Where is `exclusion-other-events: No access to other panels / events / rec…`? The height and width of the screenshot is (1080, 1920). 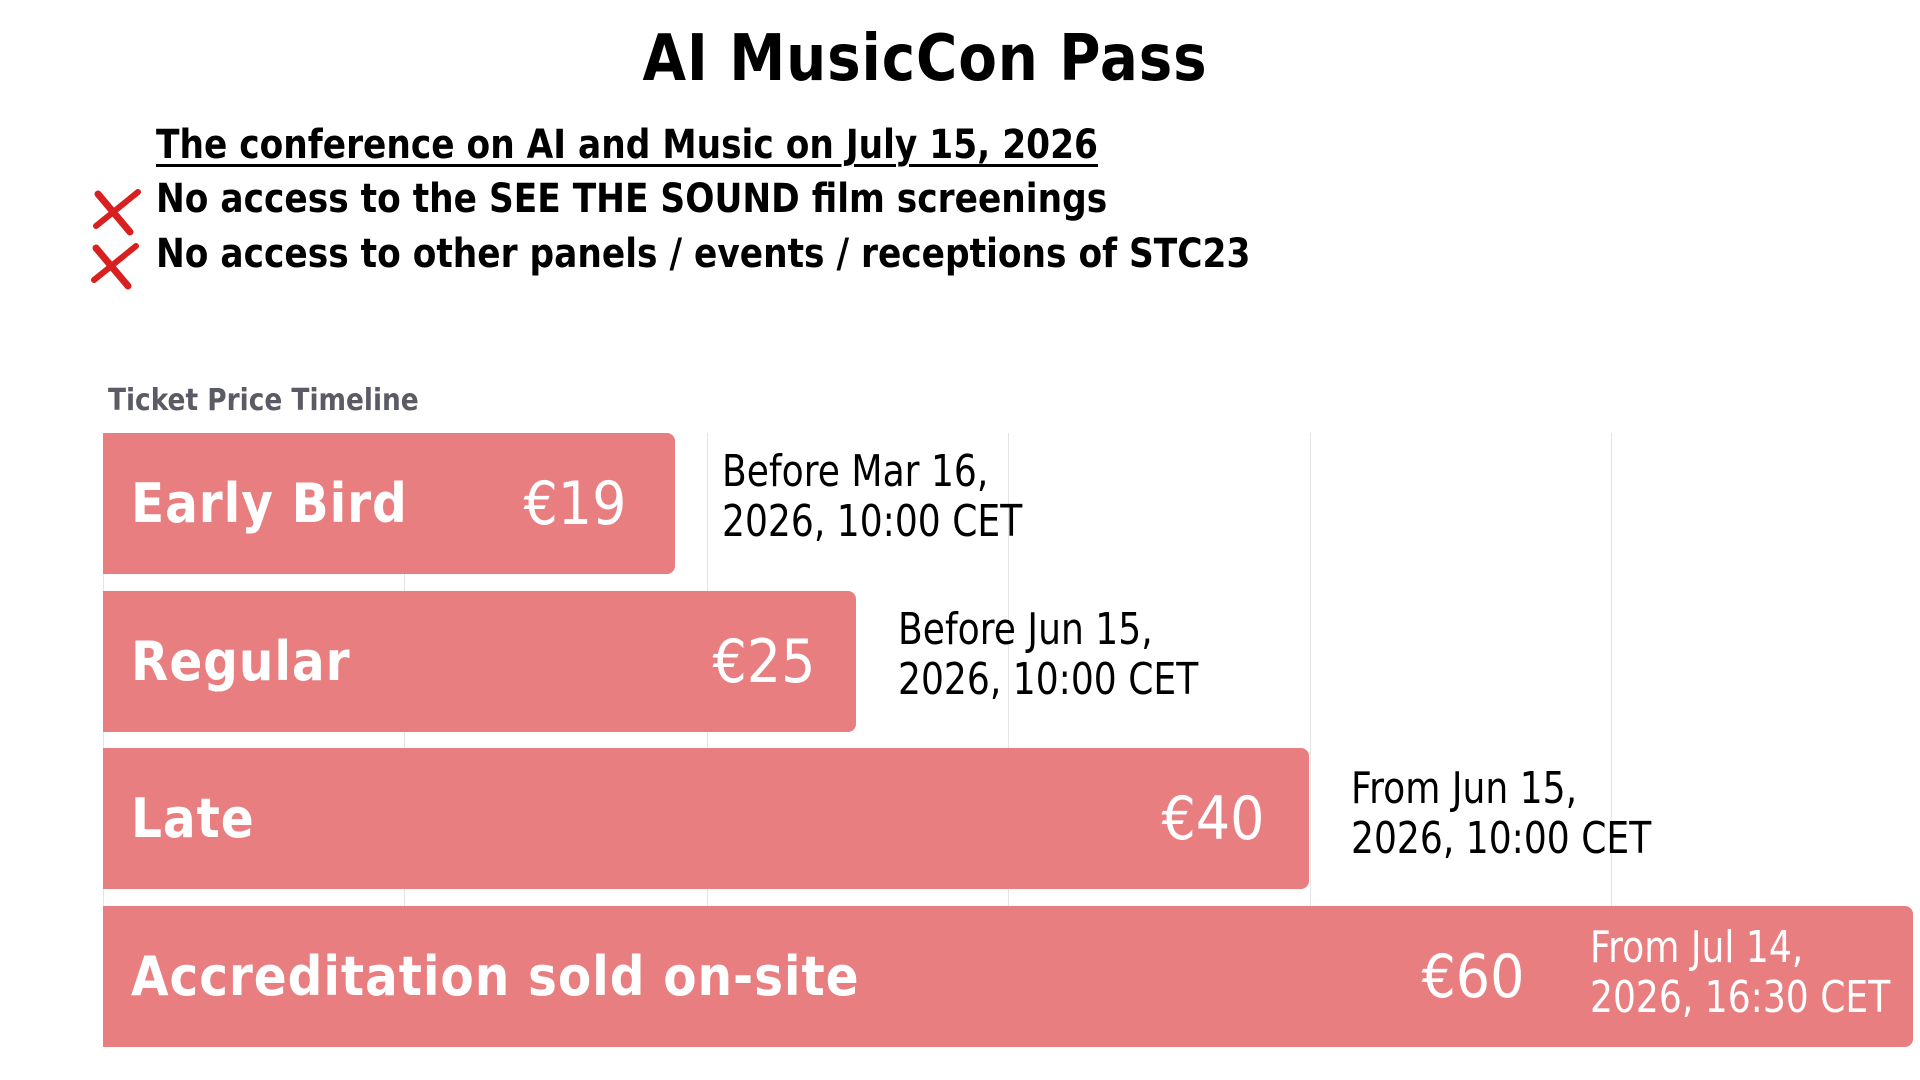
exclusion-other-events: No access to other panels / events / rec… is located at coordinates (703, 254).